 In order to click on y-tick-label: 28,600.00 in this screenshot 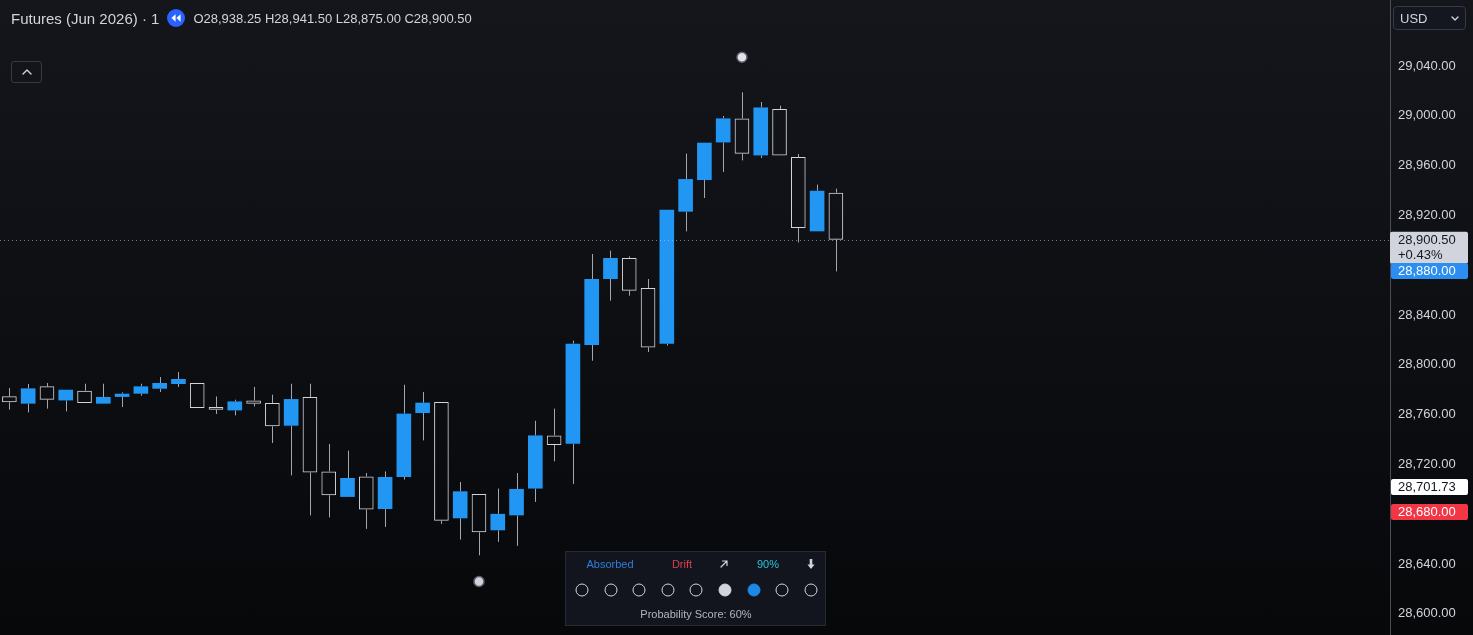, I will do `click(1427, 613)`.